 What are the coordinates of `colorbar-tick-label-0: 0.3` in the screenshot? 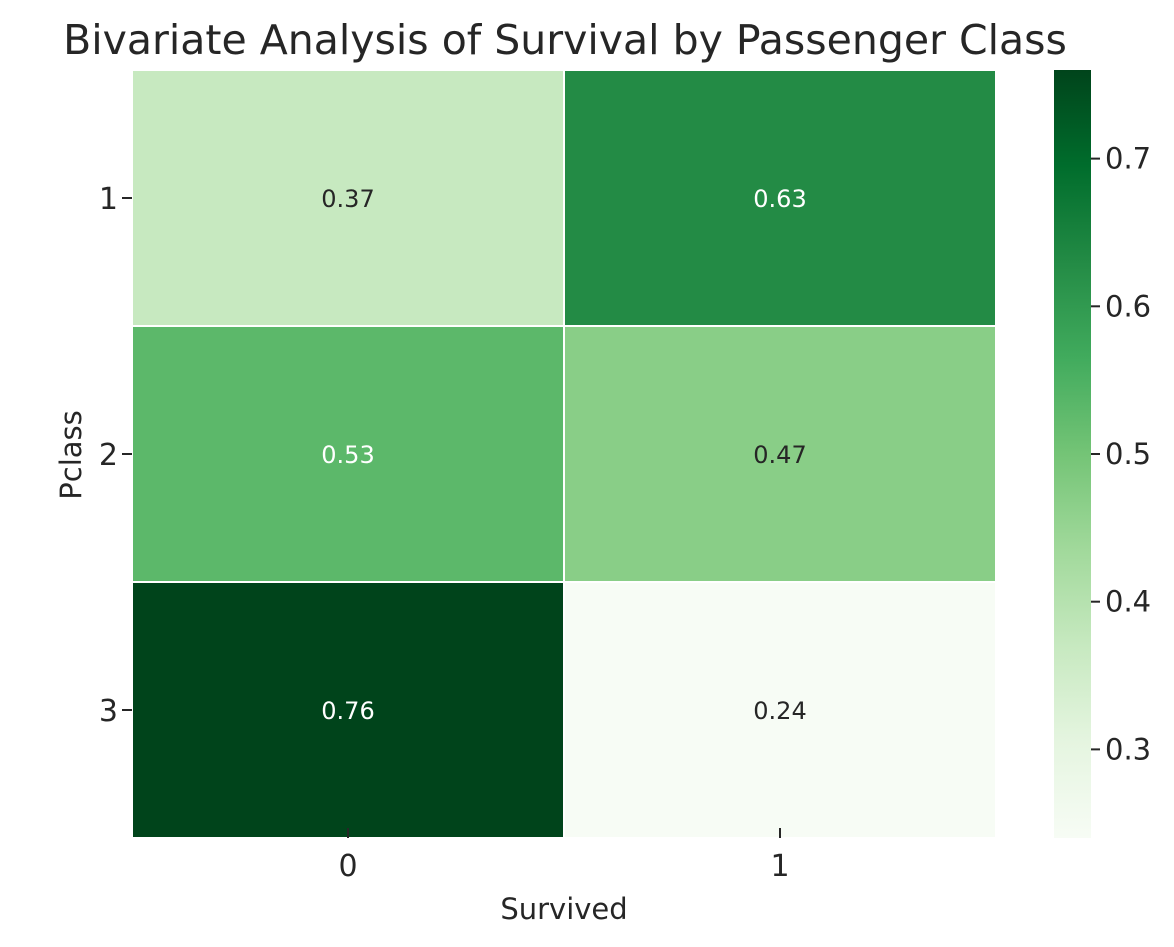 It's located at (1128, 749).